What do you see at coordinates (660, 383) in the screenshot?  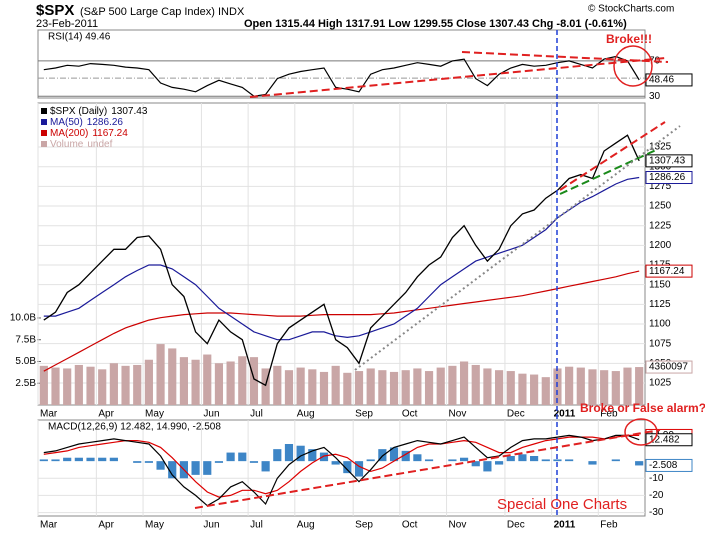 I see `y-tick-label: 1025` at bounding box center [660, 383].